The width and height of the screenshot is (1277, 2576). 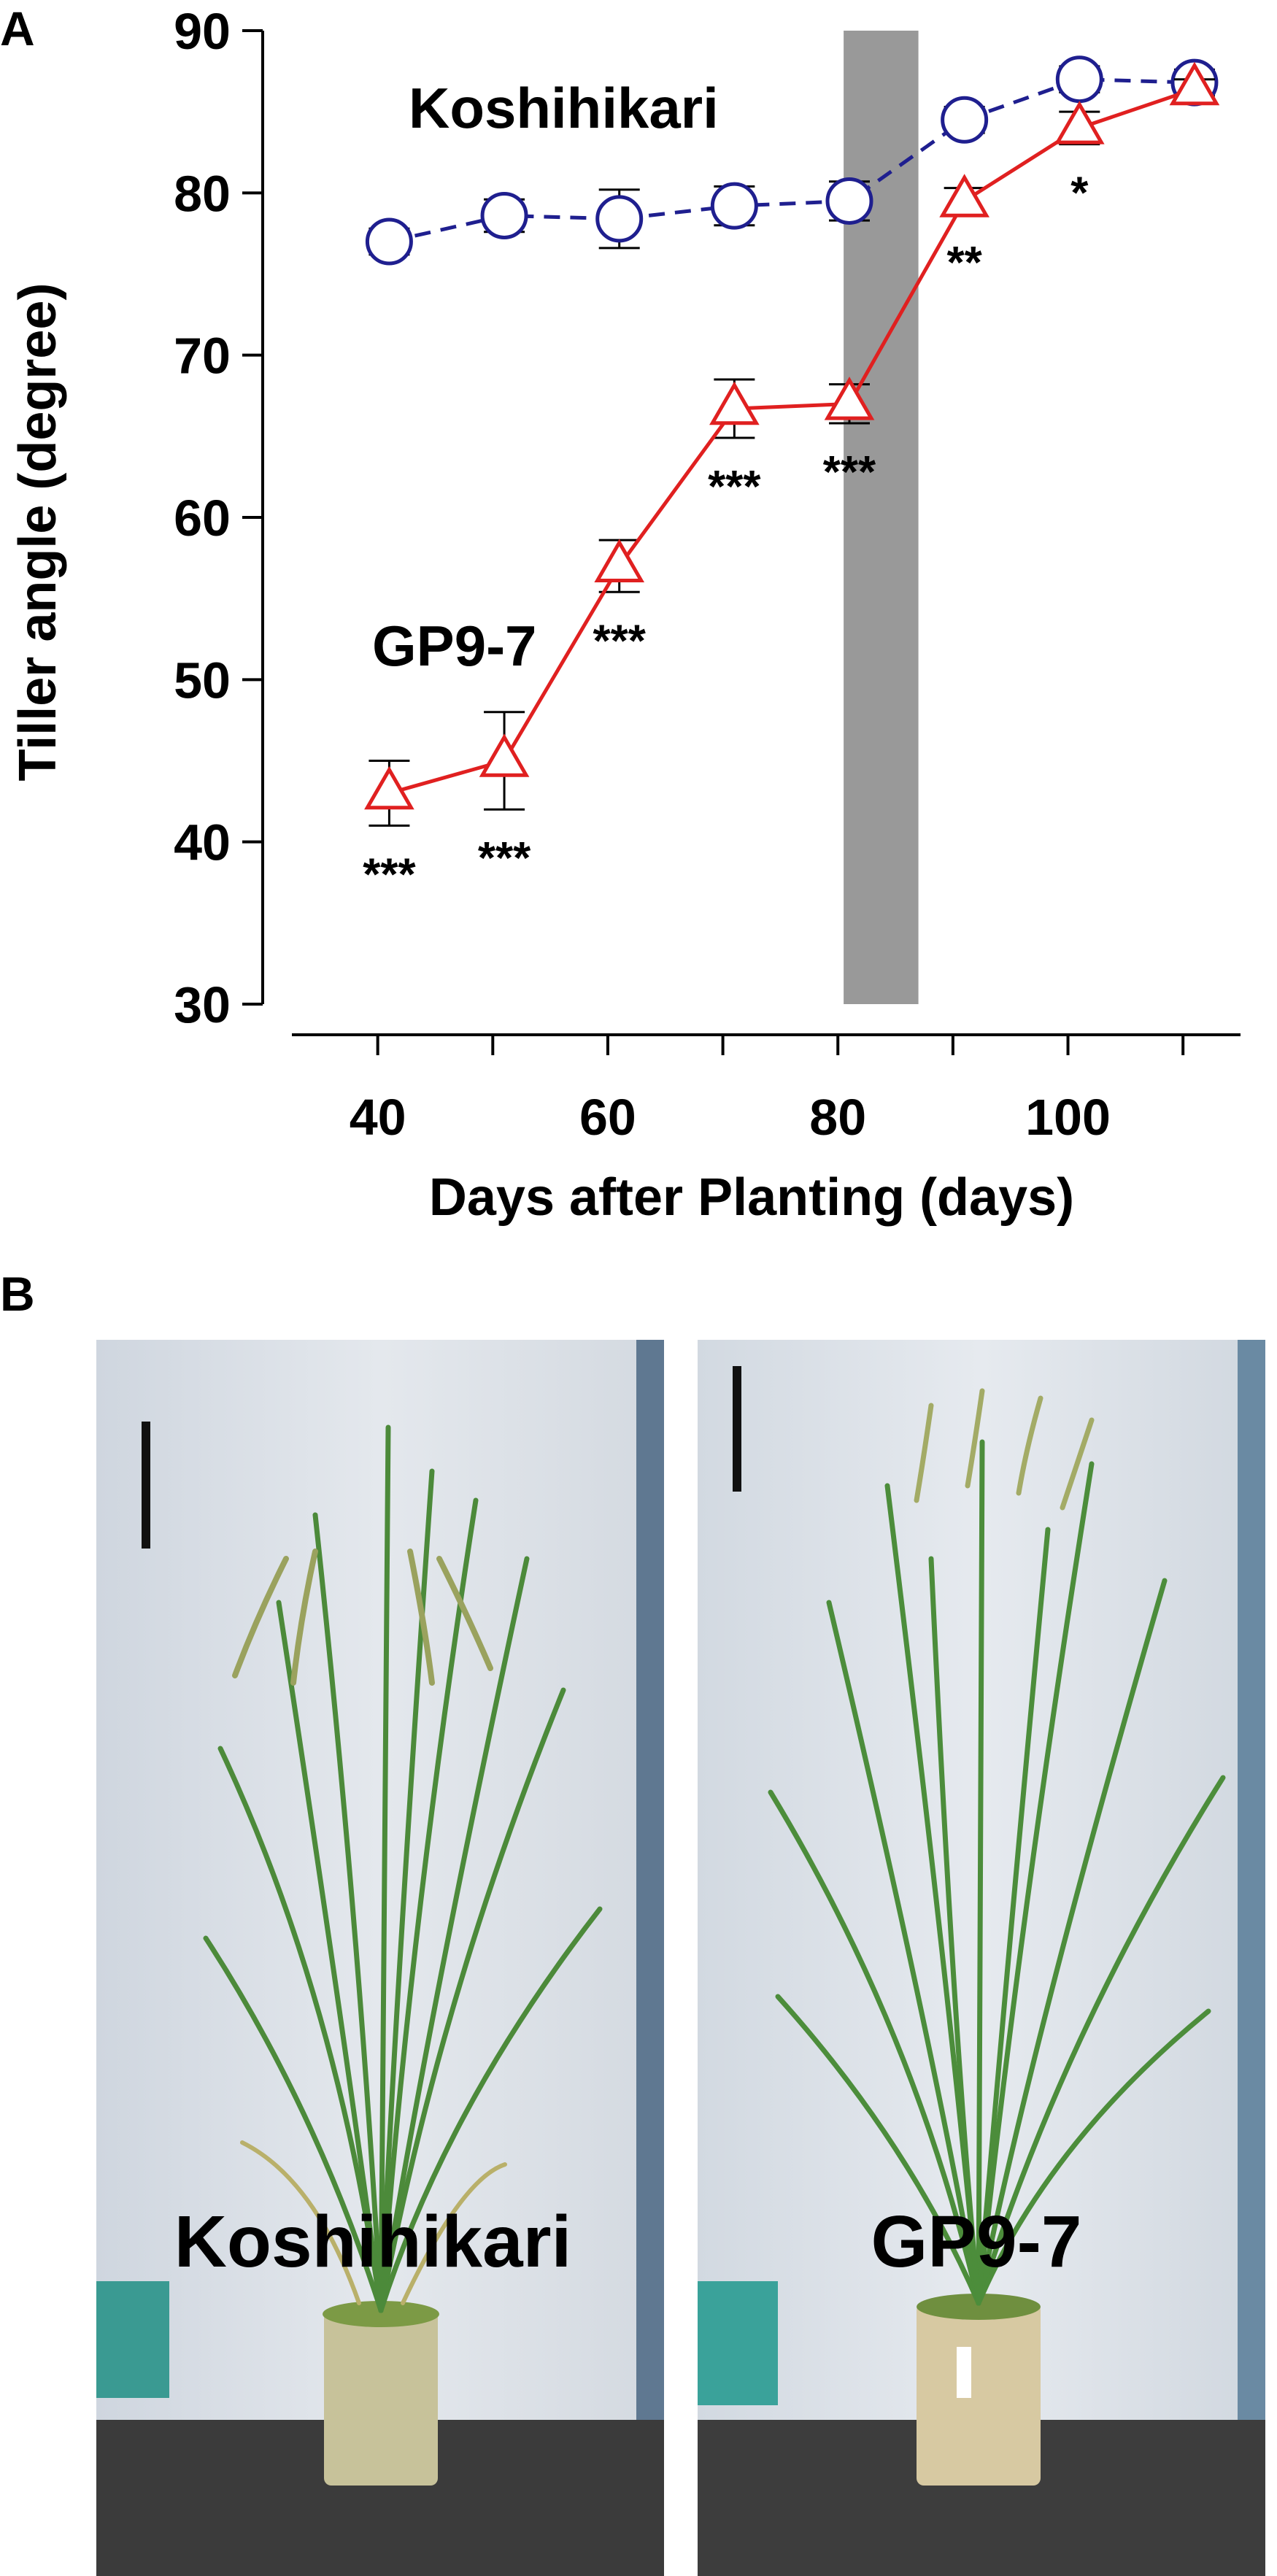 I want to click on y-tick-label: 60, so click(x=203, y=518).